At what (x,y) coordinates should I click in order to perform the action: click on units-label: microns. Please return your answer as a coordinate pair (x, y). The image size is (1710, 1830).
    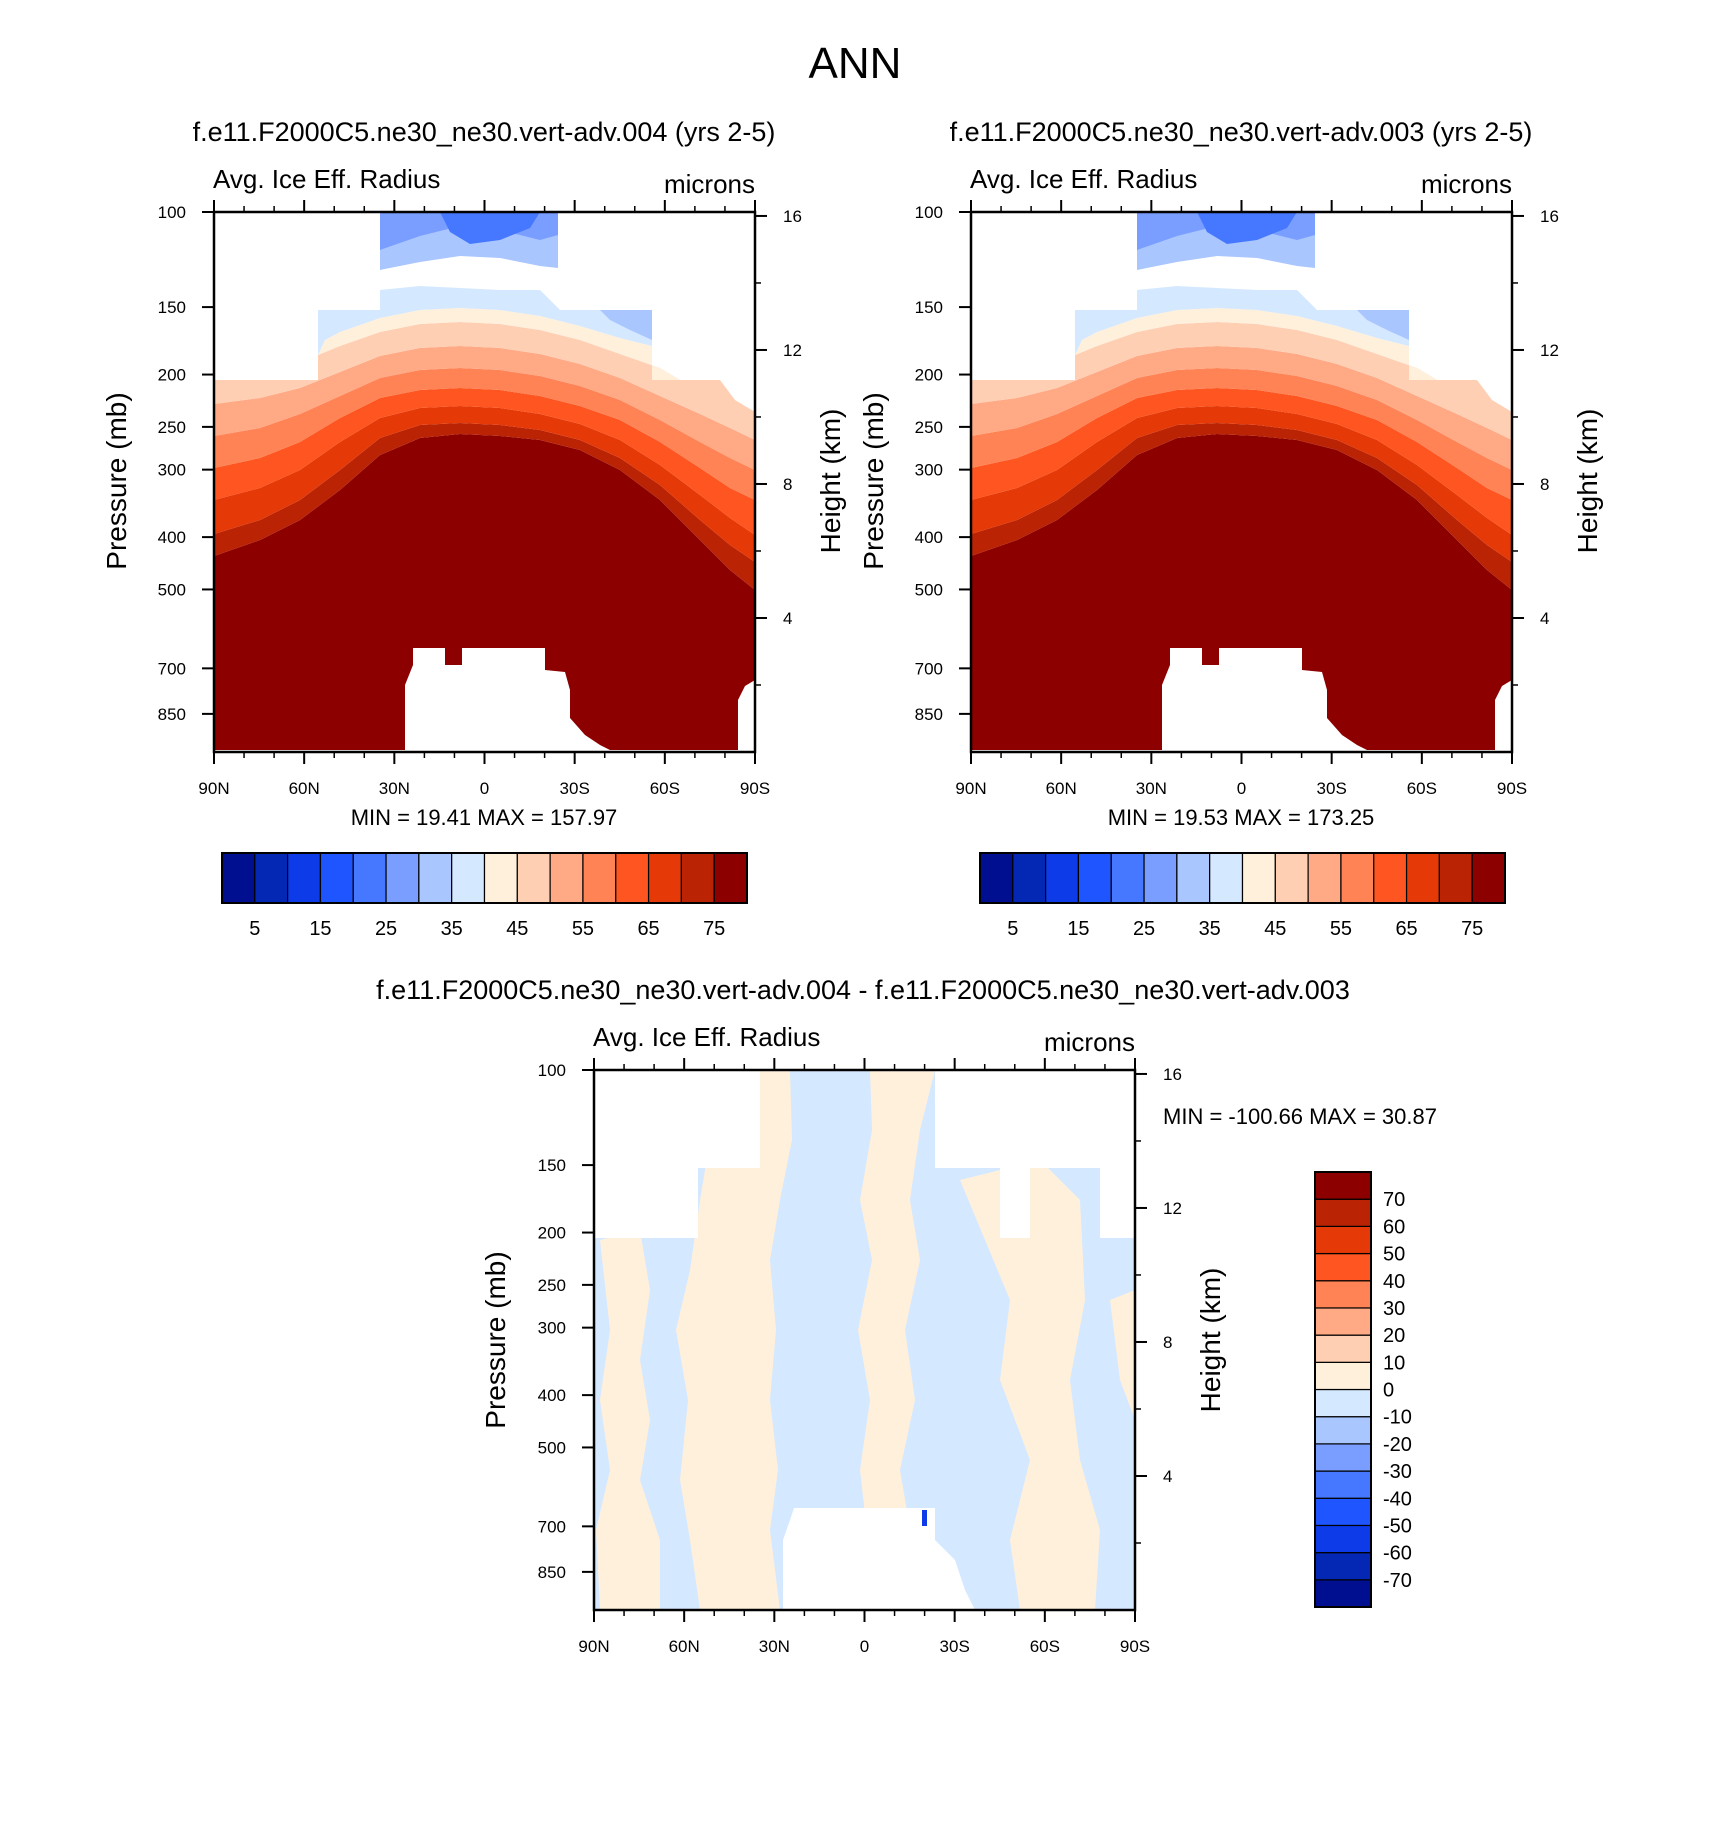
    Looking at the image, I should click on (1089, 1042).